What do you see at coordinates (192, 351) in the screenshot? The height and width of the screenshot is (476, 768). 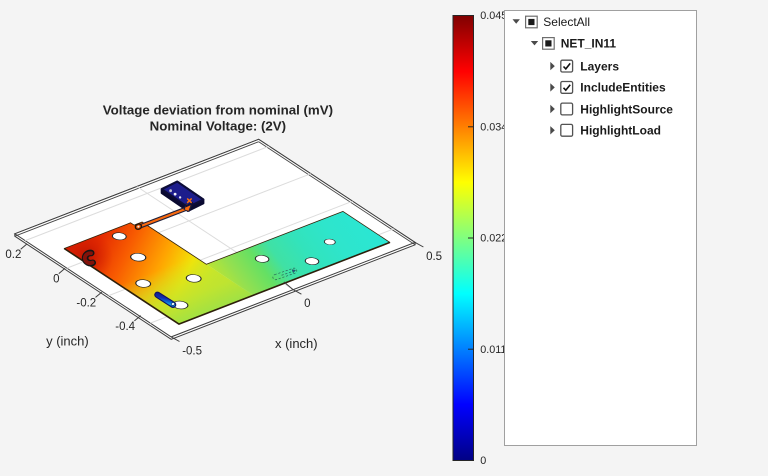 I see `svg-text: -0.5` at bounding box center [192, 351].